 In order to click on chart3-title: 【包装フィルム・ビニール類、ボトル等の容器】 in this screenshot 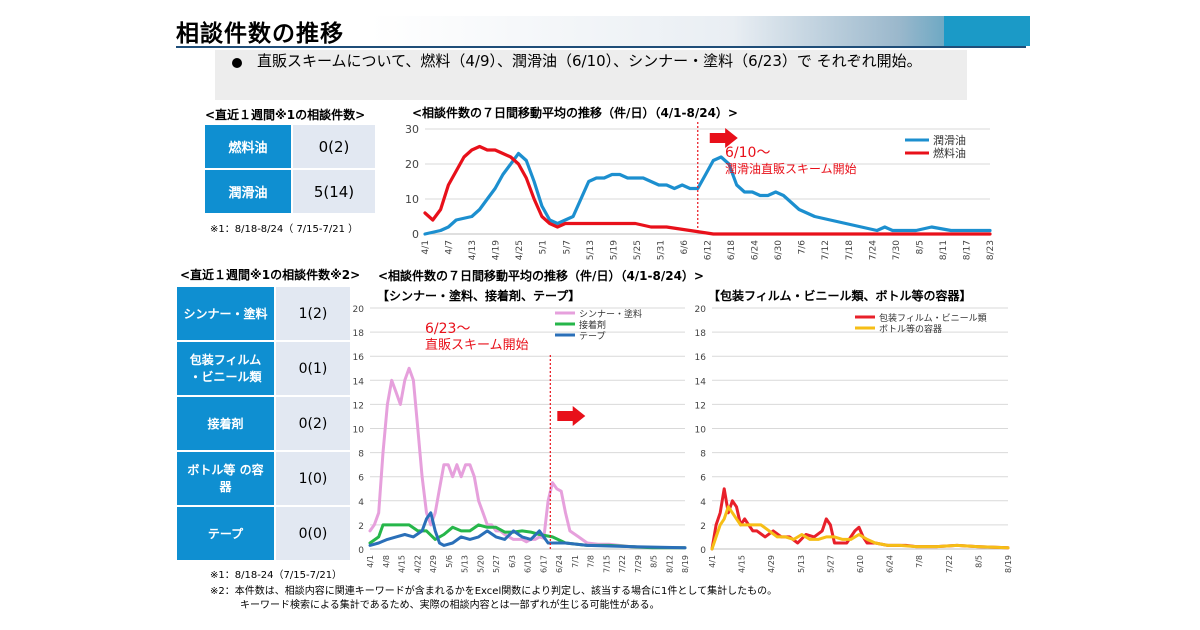, I will do `click(840, 296)`.